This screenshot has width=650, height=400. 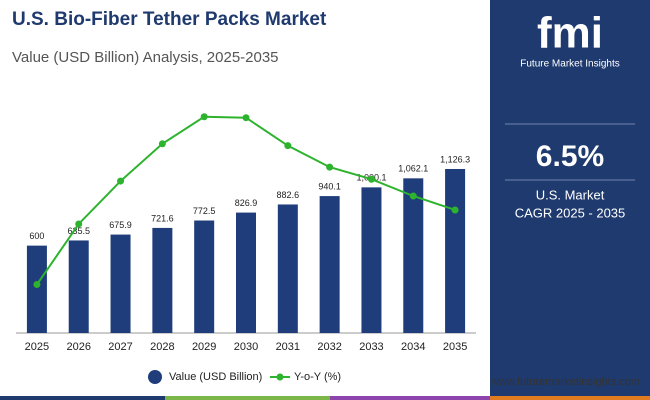 What do you see at coordinates (162, 347) in the screenshot?
I see `x-tick-label: 2028` at bounding box center [162, 347].